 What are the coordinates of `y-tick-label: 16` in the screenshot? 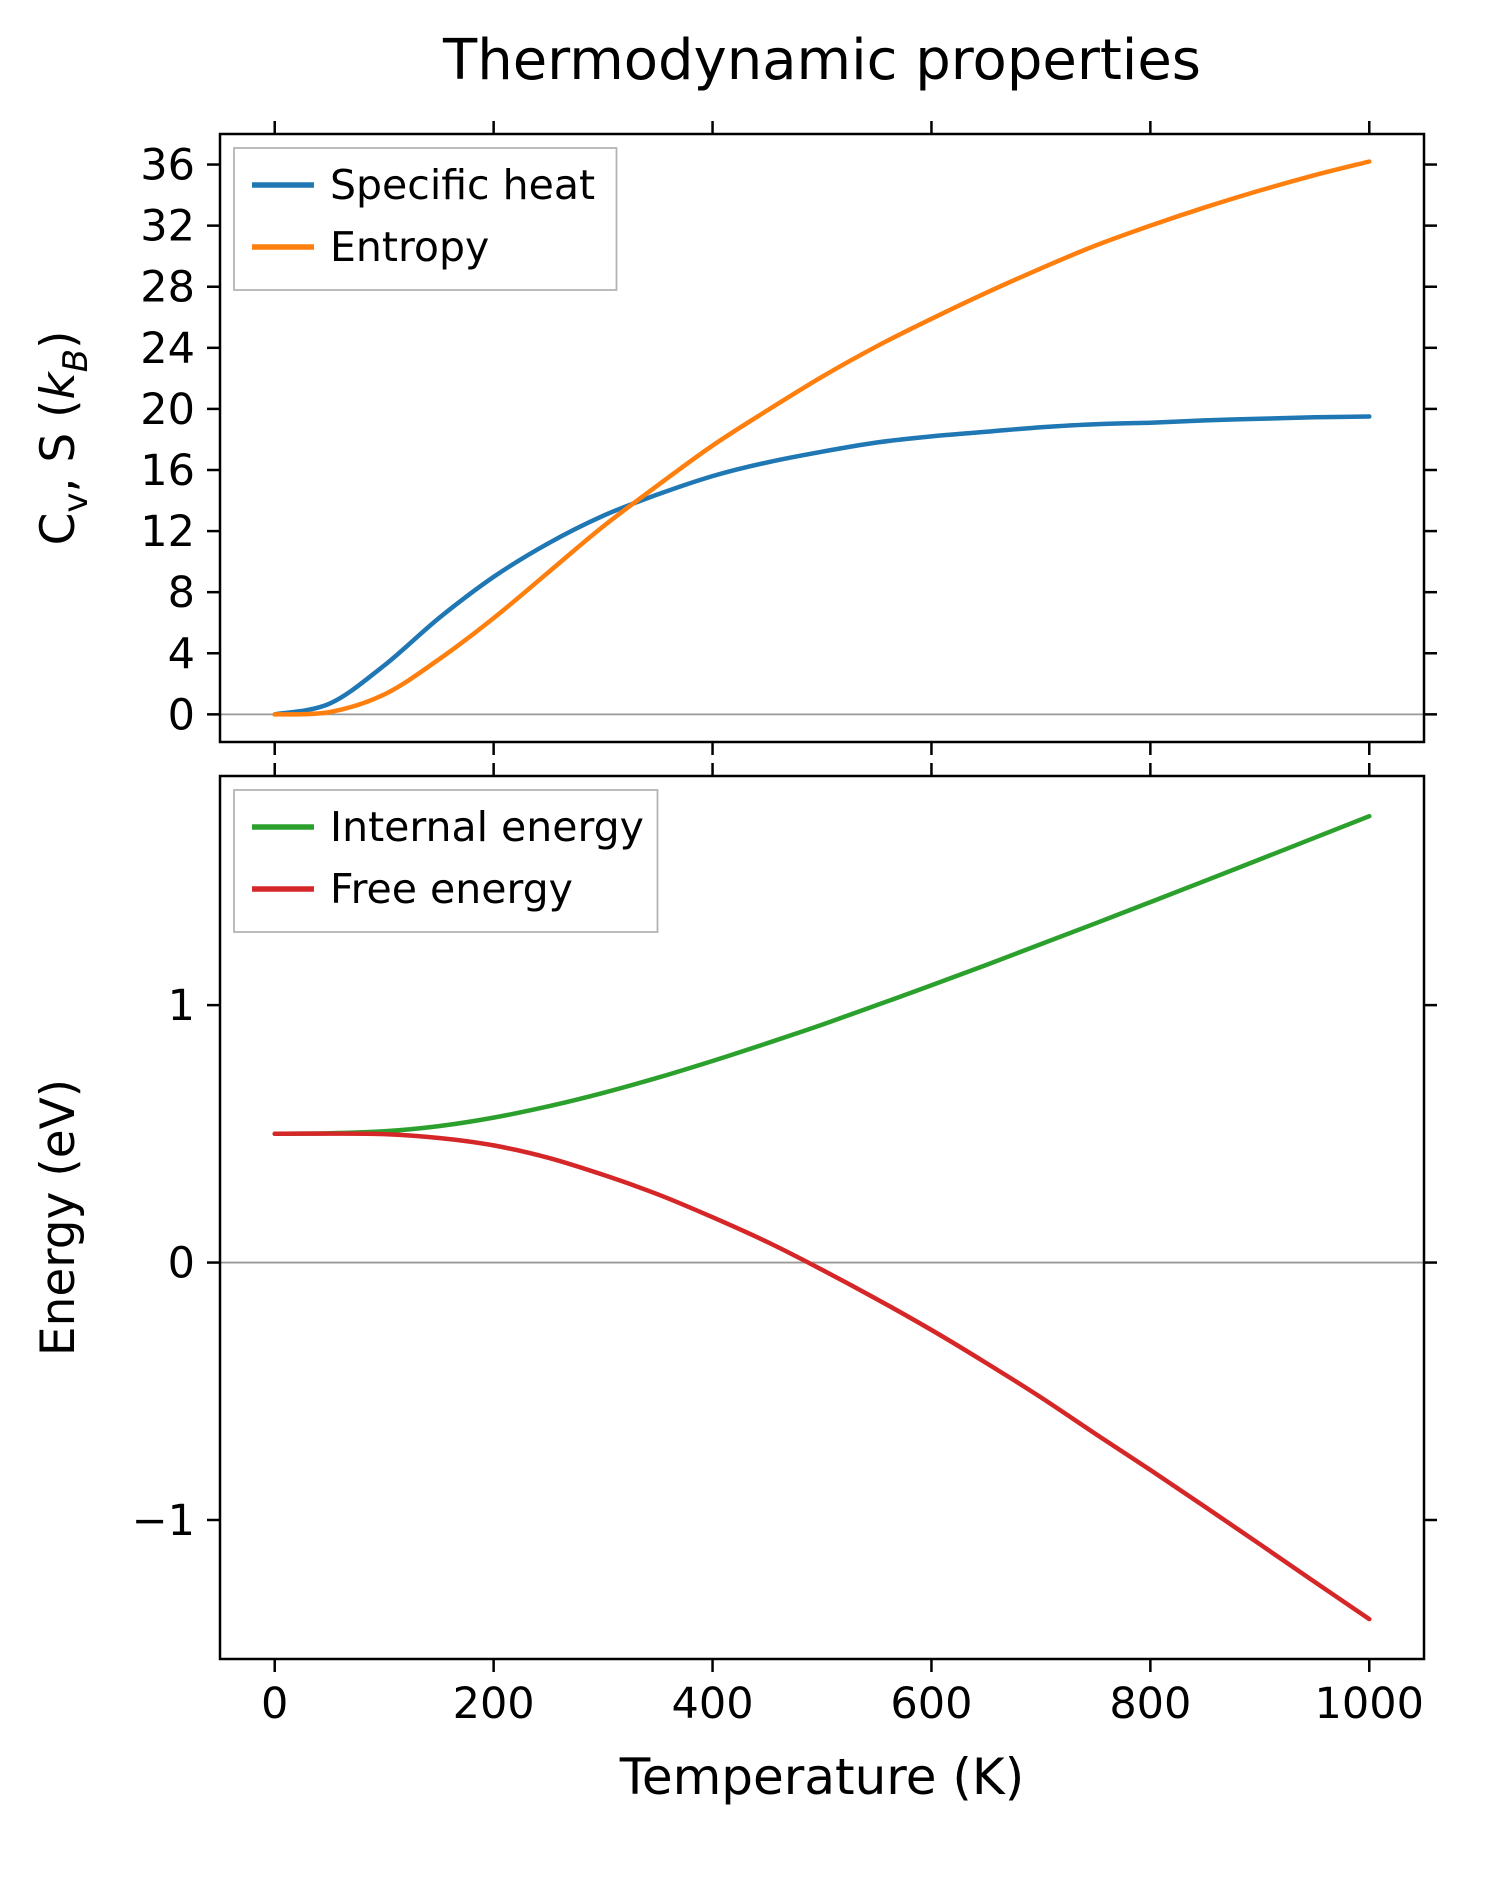 It's located at (167, 471).